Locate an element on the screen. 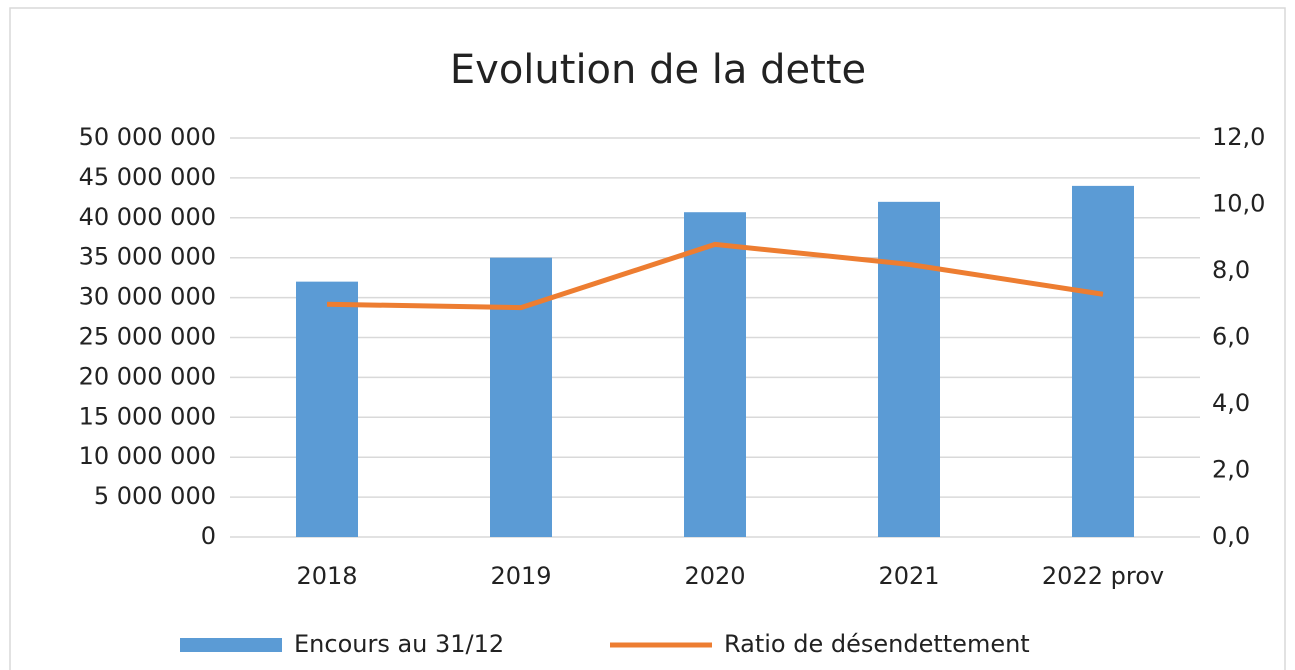 The width and height of the screenshot is (1295, 670). y-tick-label: 15 000 000 is located at coordinates (147, 416).